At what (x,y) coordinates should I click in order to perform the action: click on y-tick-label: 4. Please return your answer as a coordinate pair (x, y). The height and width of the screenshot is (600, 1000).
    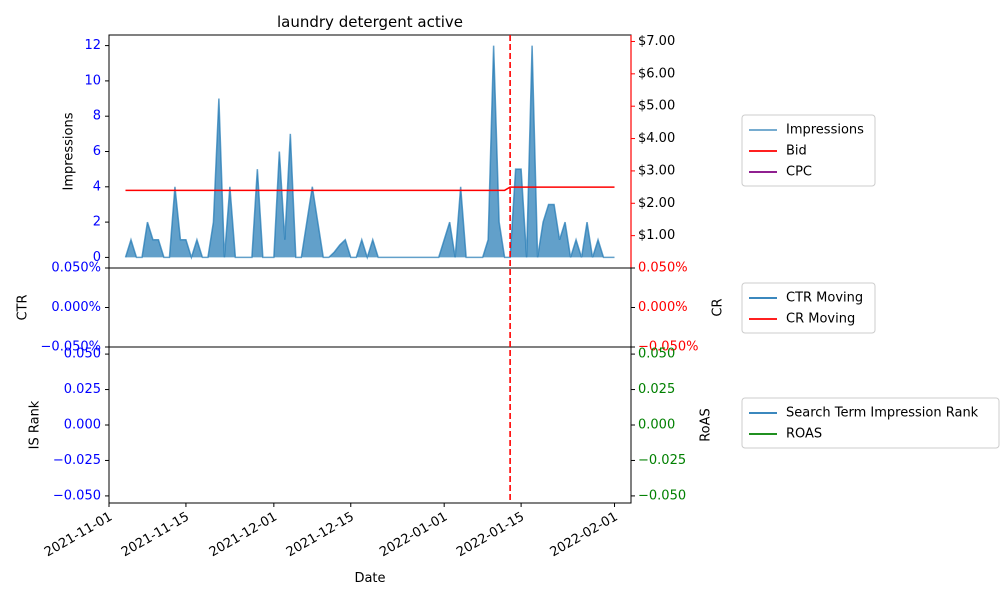
    Looking at the image, I should click on (97, 186).